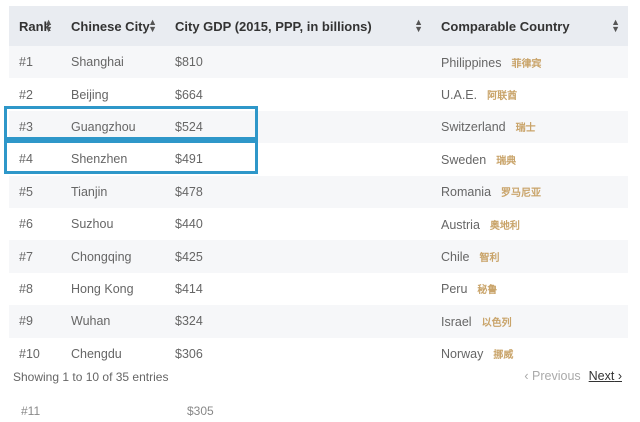  I want to click on city-cell: Shenzhen, so click(99, 159).